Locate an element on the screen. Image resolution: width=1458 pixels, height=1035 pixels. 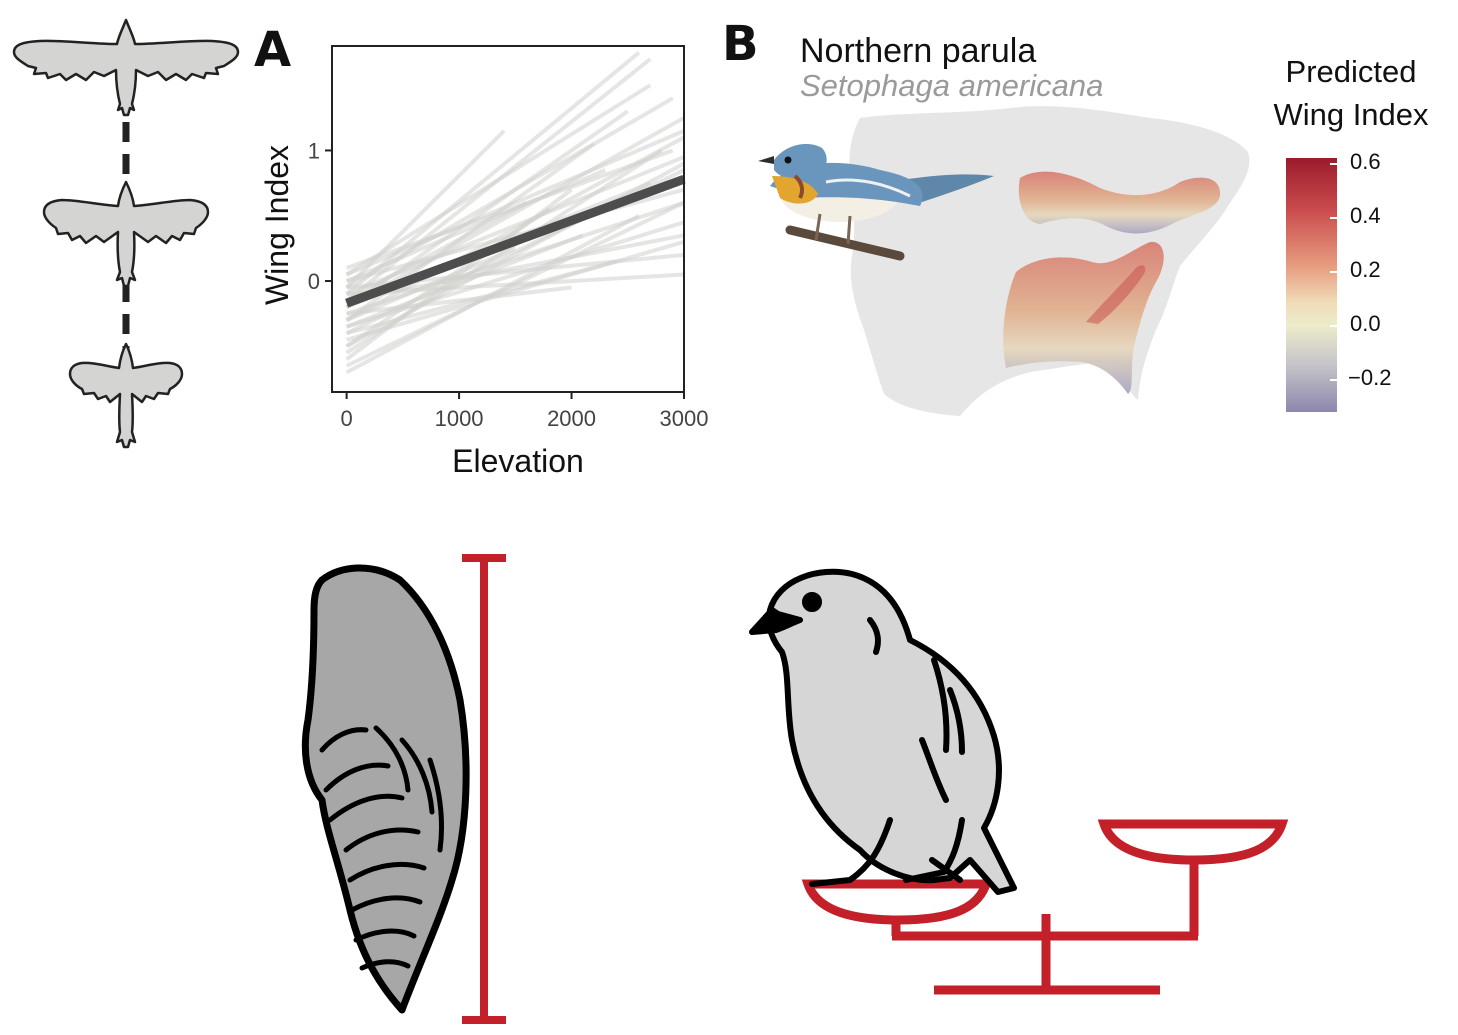
medium-wing-bird-icon is located at coordinates (126, 234).